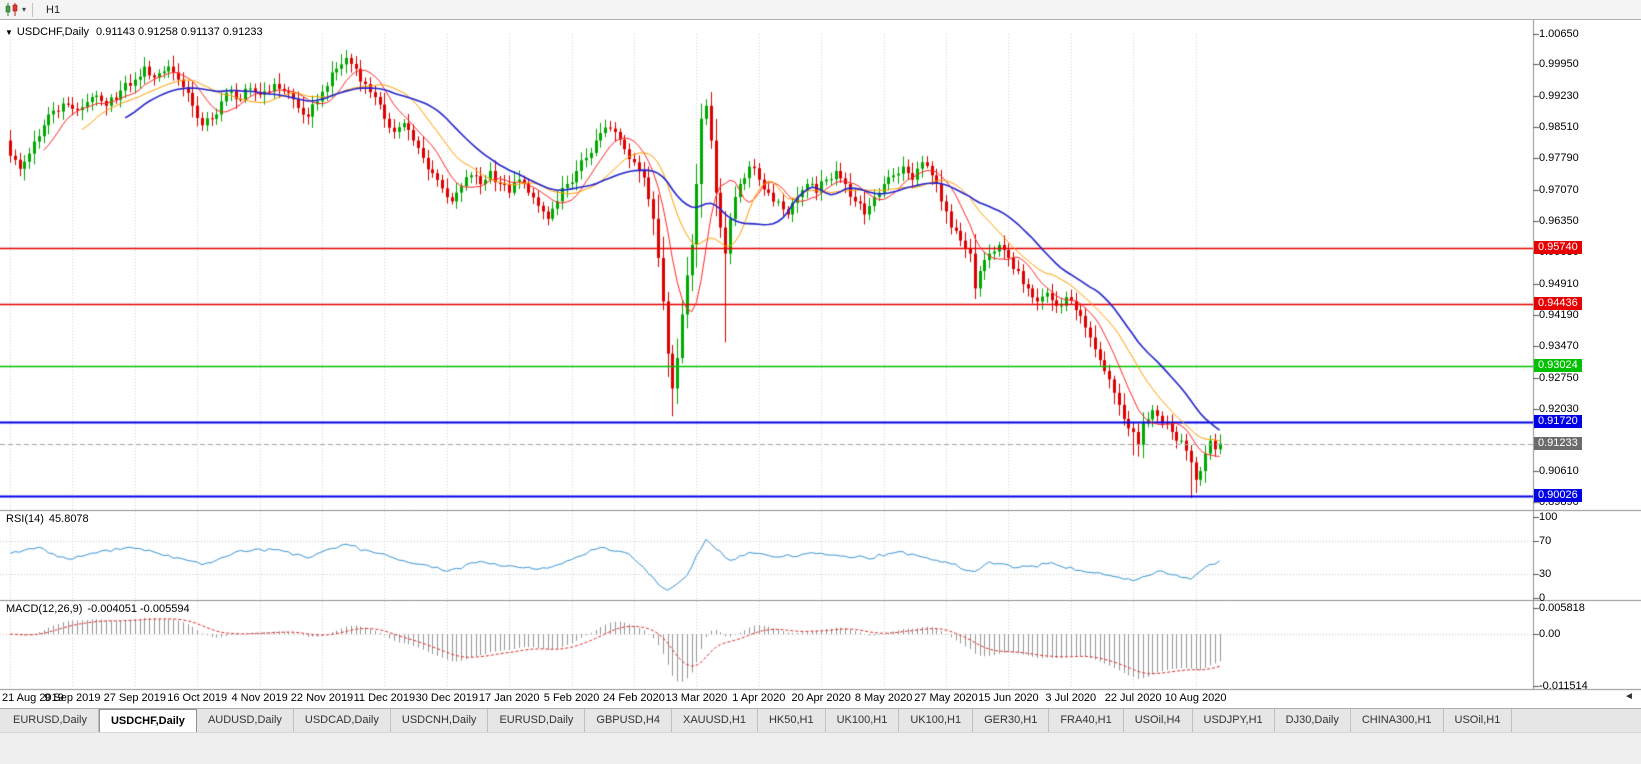 Image resolution: width=1641 pixels, height=764 pixels. Describe the element at coordinates (9, 32) in the screenshot. I see `symbol-dropdown-icon: ▼` at that location.